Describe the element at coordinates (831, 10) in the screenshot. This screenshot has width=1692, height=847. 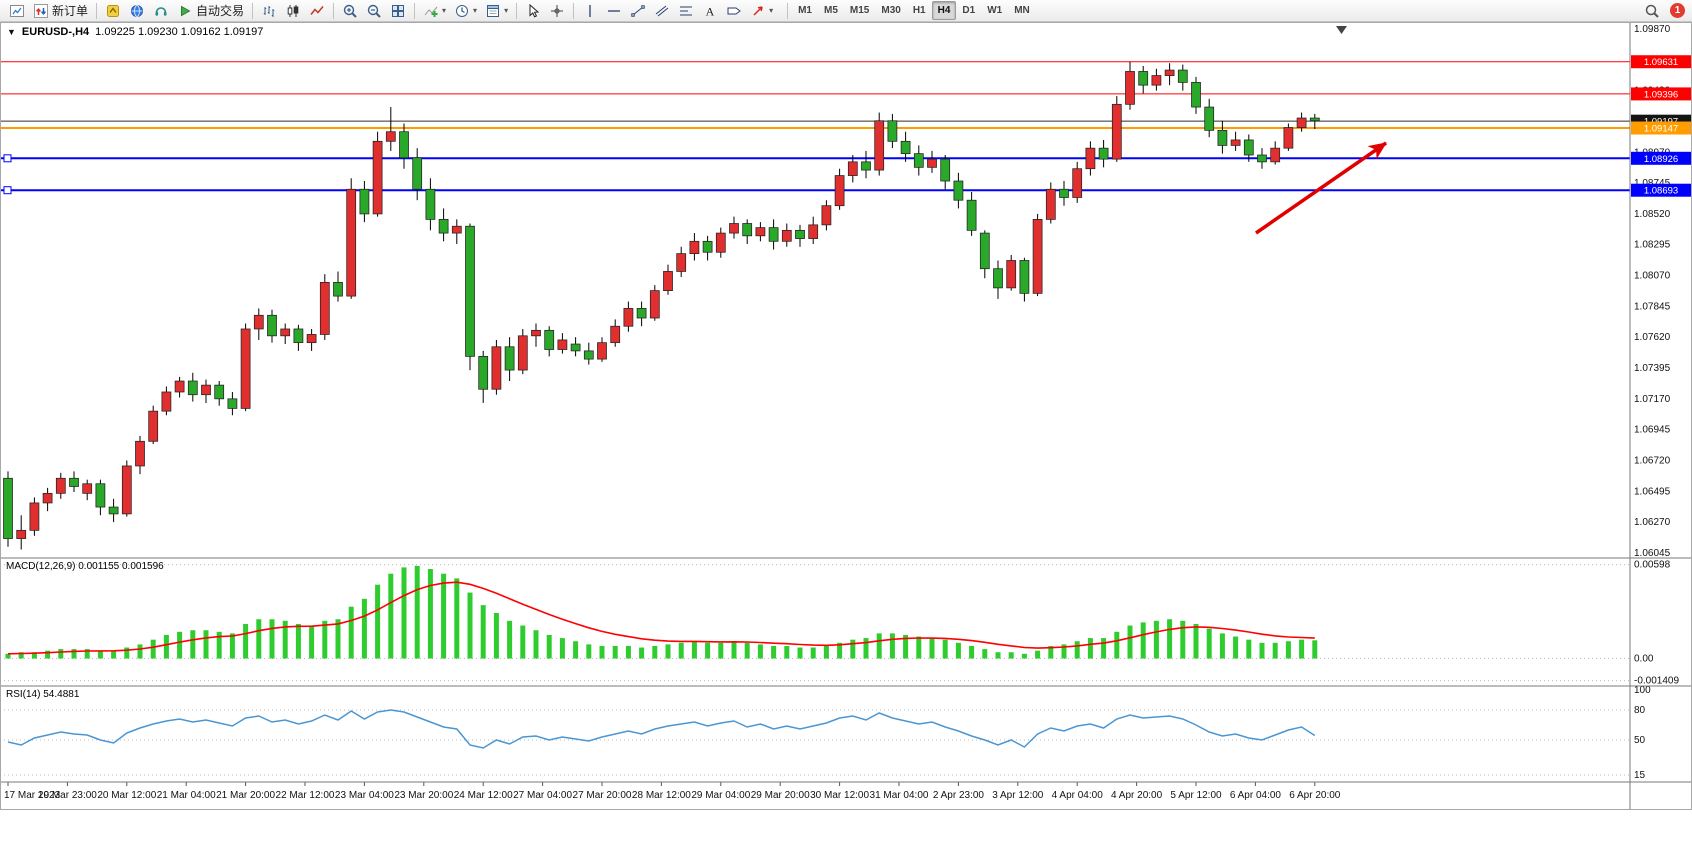
I see `timeframe-m5: M5` at that location.